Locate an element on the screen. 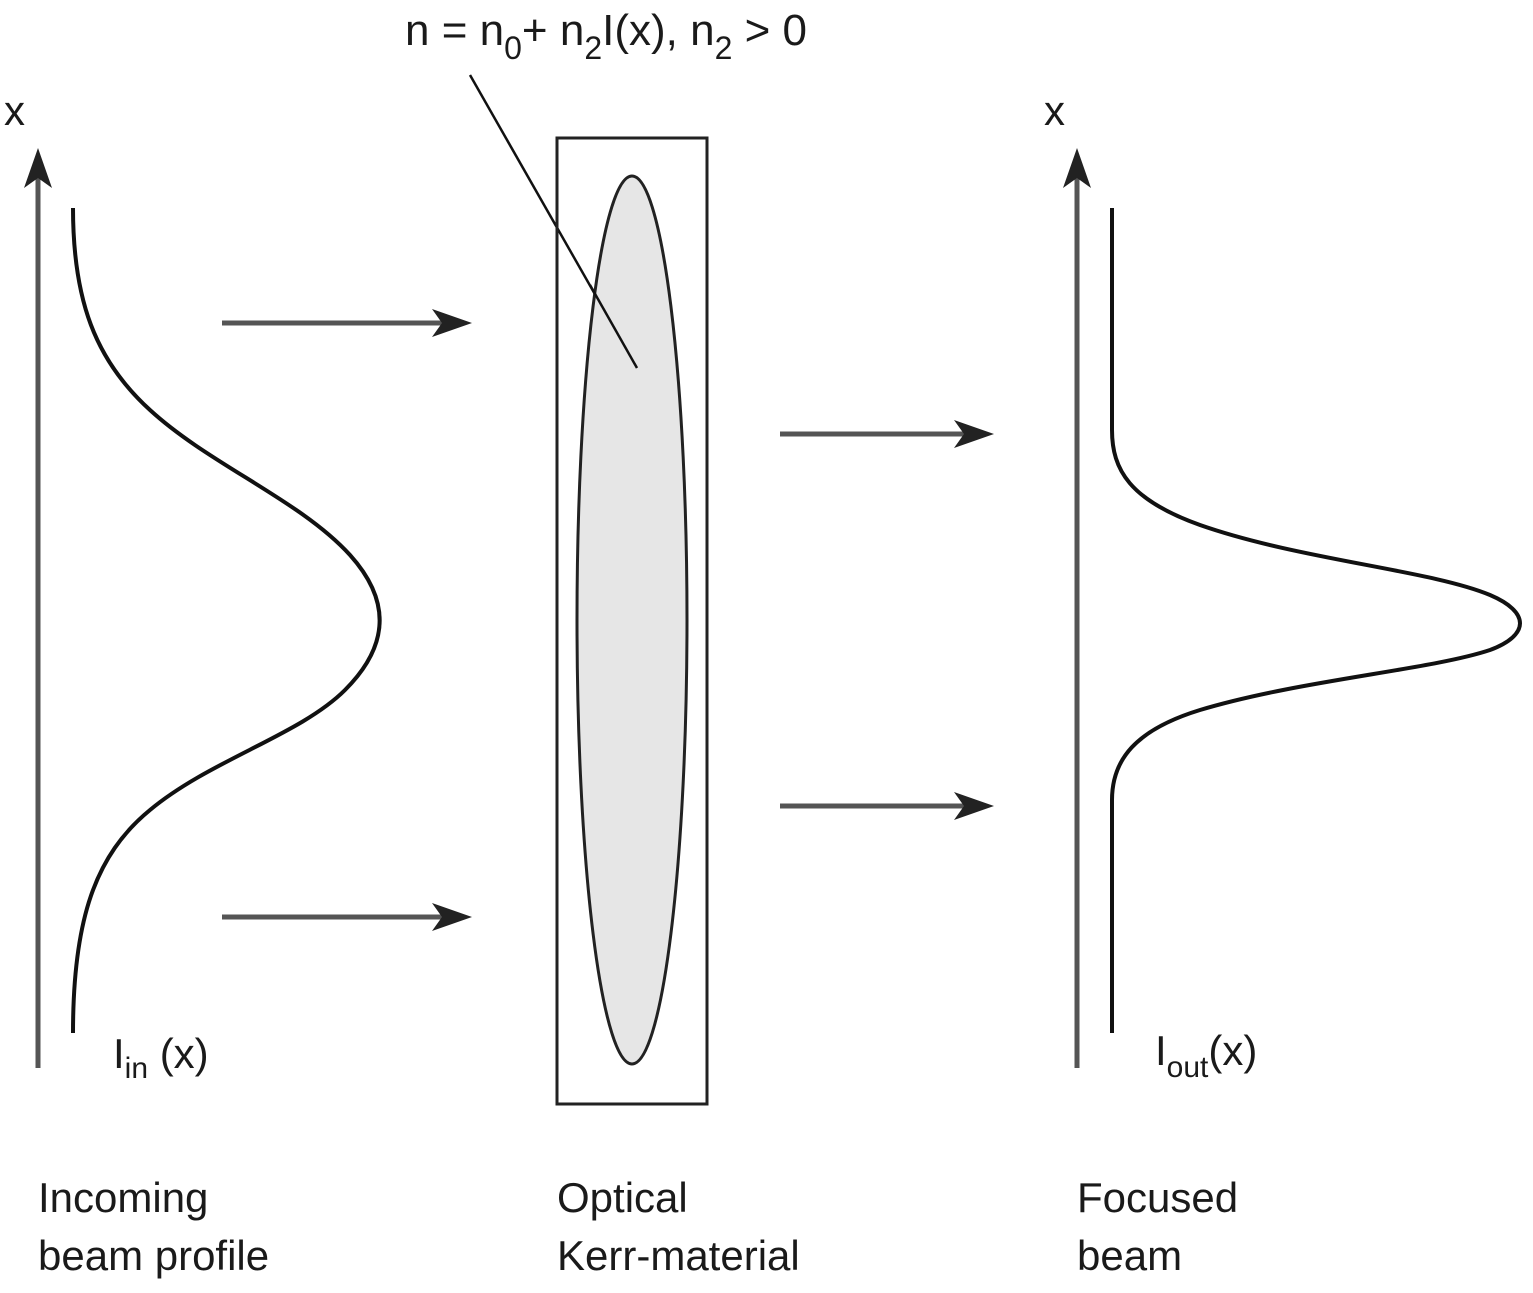 The image size is (1533, 1293). focused-caption: Focused beam is located at coordinates (1163, 1226).